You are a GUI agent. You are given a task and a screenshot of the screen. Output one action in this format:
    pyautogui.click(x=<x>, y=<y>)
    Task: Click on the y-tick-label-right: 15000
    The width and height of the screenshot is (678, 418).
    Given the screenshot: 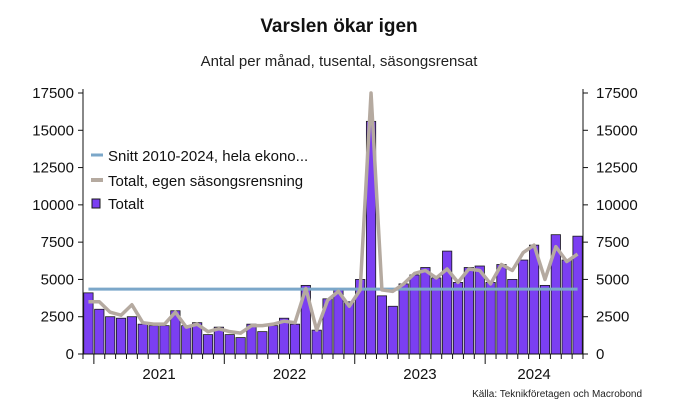 What is the action you would take?
    pyautogui.click(x=617, y=130)
    